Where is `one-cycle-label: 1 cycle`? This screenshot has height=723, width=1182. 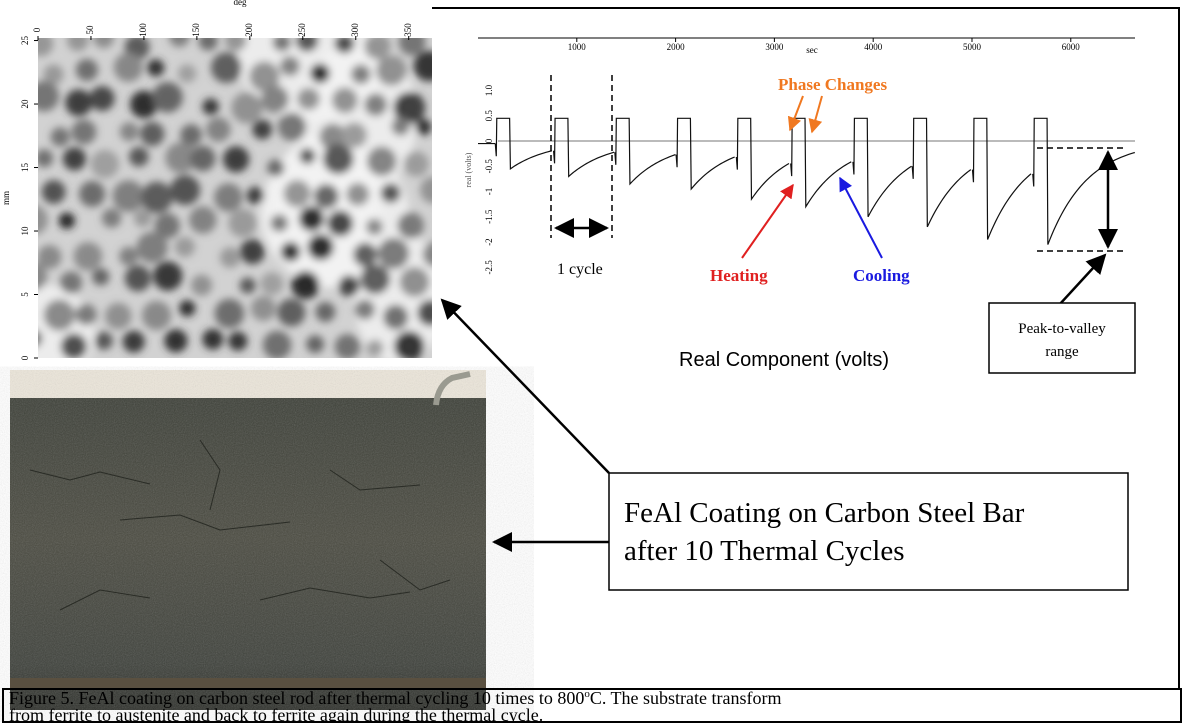 one-cycle-label: 1 cycle is located at coordinates (580, 269).